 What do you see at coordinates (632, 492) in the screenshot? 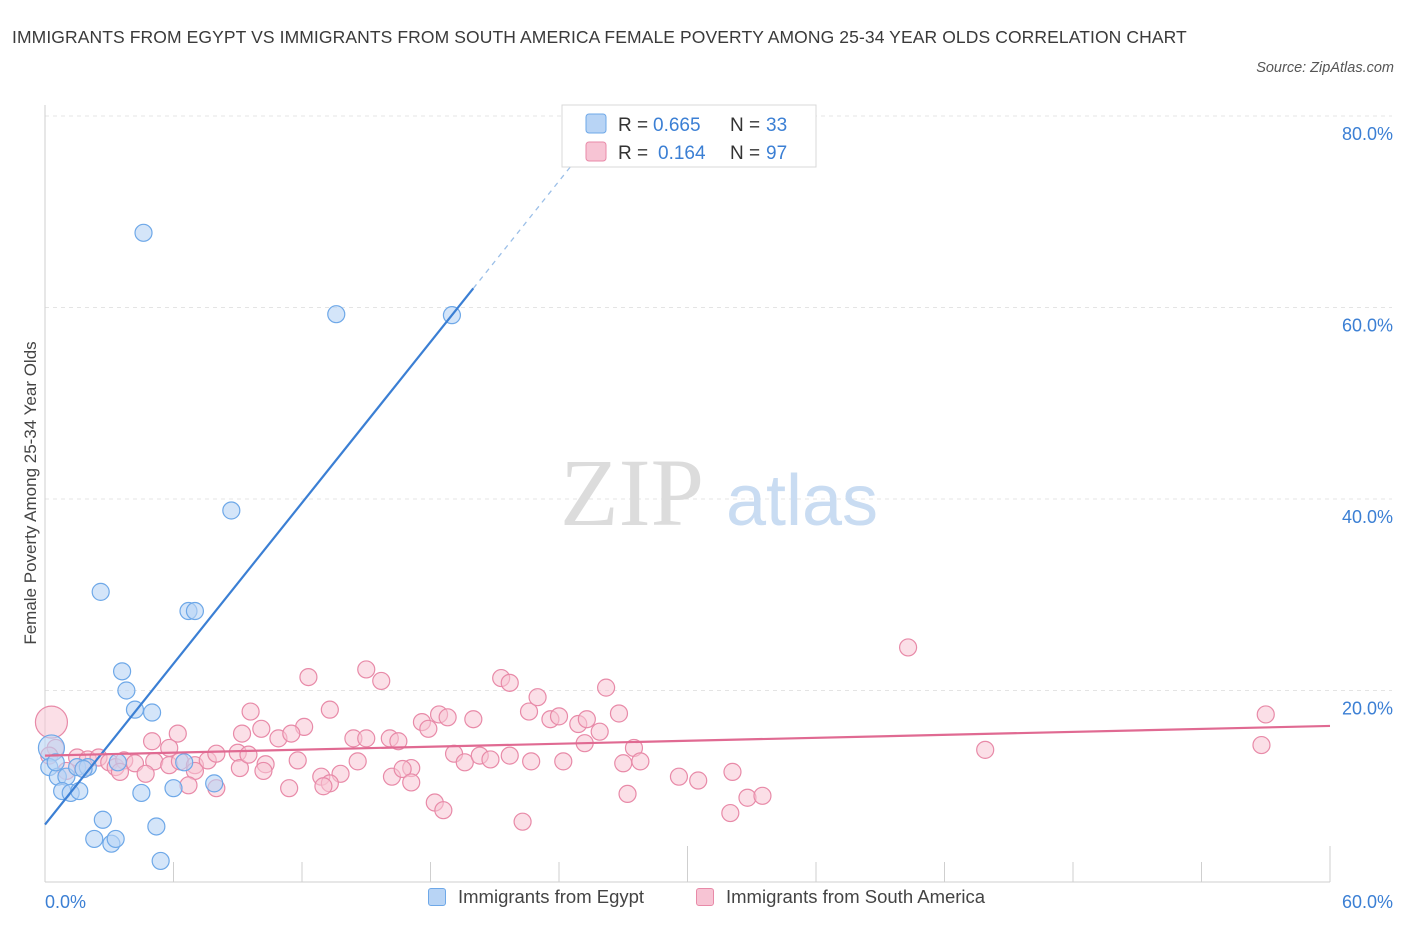
I see `watermark-zip: ZIP` at bounding box center [632, 492].